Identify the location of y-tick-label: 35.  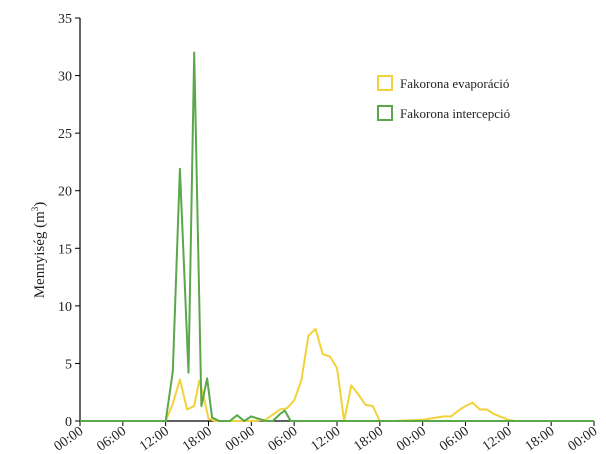
(65, 19).